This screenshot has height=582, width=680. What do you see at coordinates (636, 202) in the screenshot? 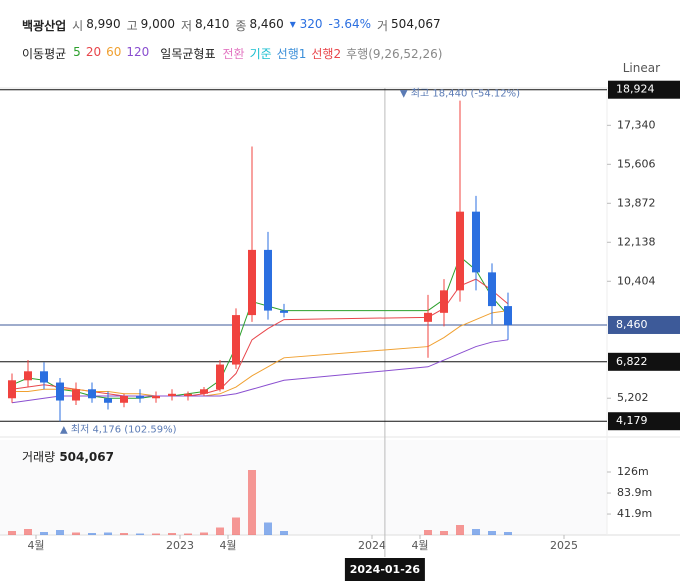
I see `y-tick-label: 13,872` at bounding box center [636, 202].